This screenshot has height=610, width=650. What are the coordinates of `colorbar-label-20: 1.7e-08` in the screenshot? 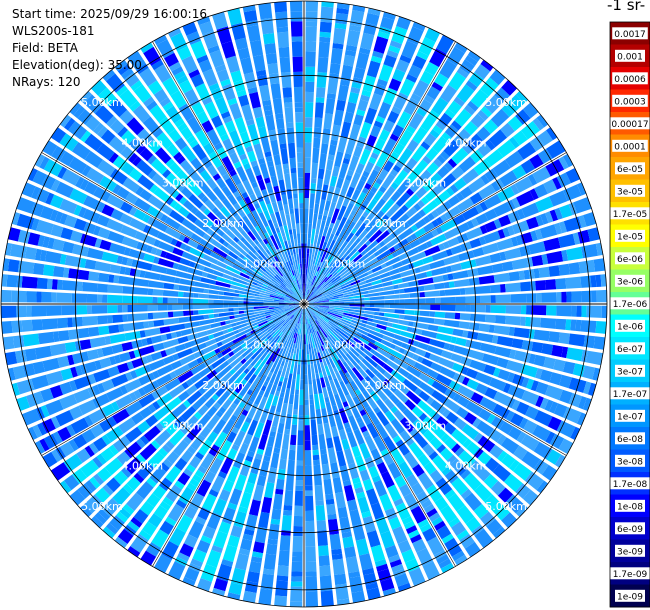 It's located at (630, 485).